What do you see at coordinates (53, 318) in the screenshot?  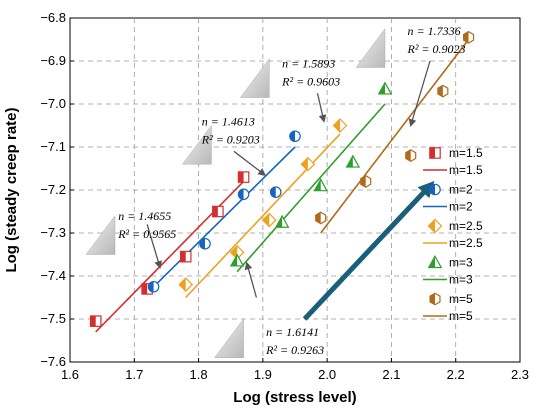 I see `y-tick-label: −7.5` at bounding box center [53, 318].